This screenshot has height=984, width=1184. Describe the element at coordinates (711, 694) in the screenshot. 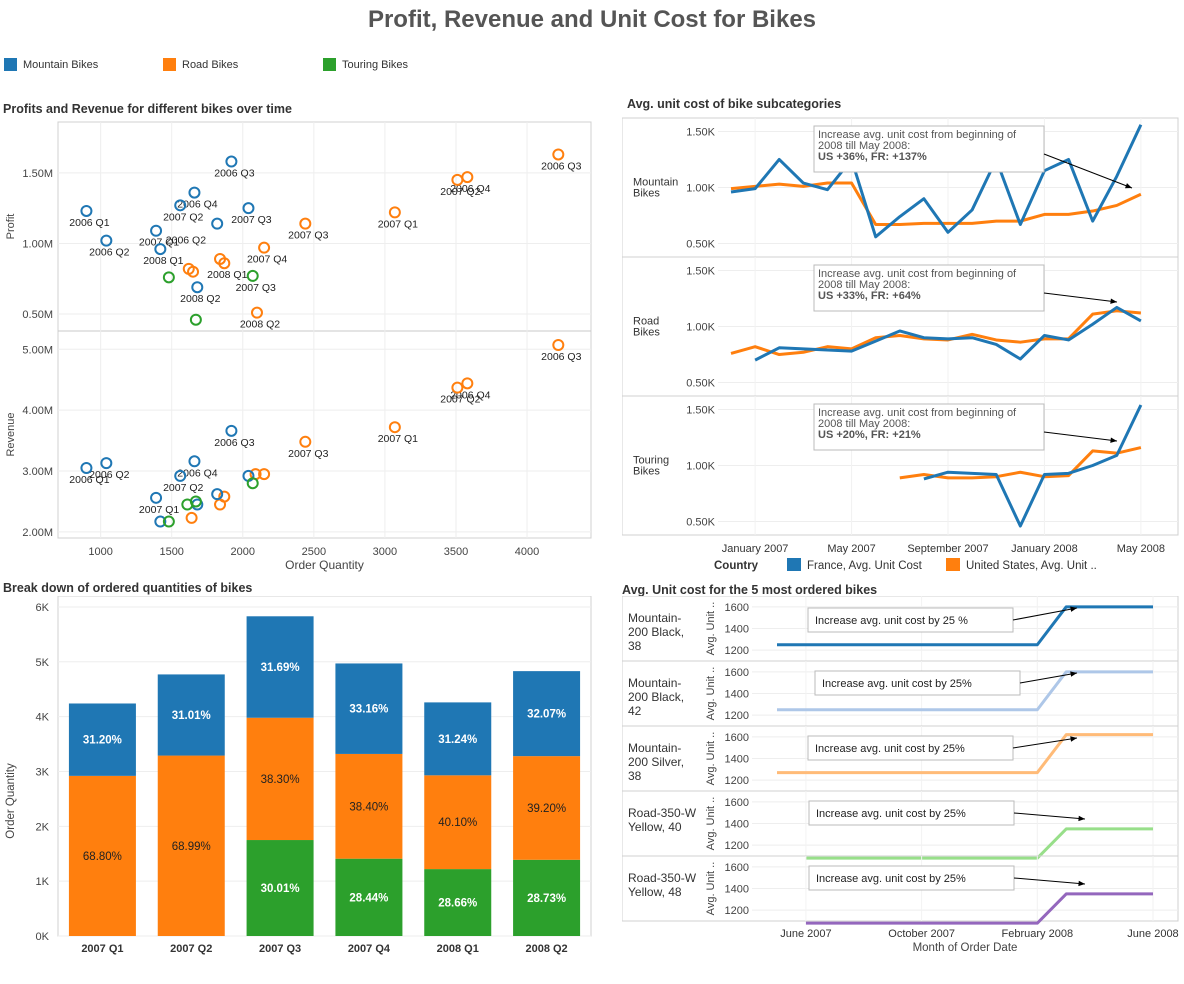

I see `y-axis-label: Avg. Unit ..` at that location.